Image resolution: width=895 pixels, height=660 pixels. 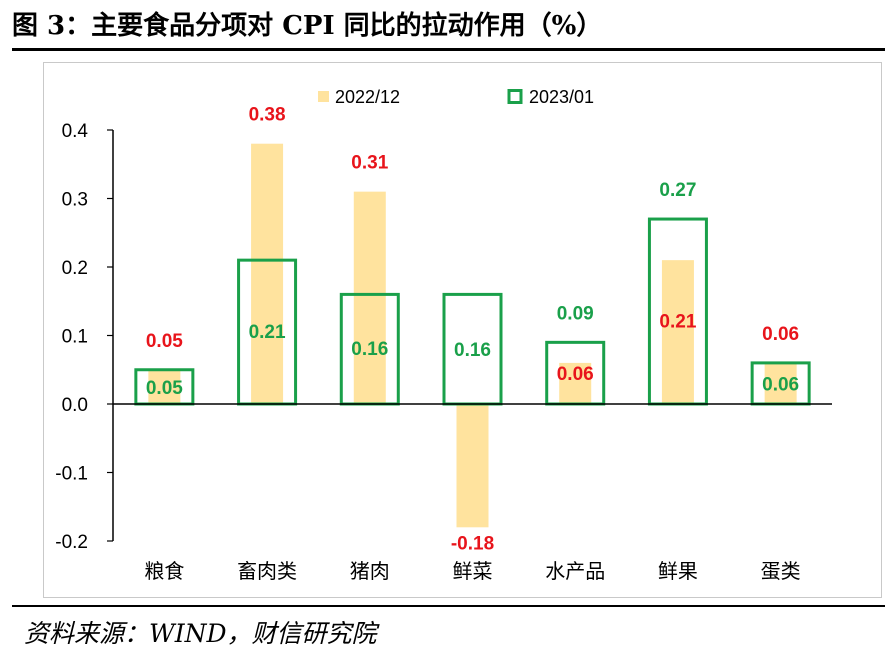 What do you see at coordinates (367, 97) in the screenshot?
I see `legend-label-2022-12: 2022/12` at bounding box center [367, 97].